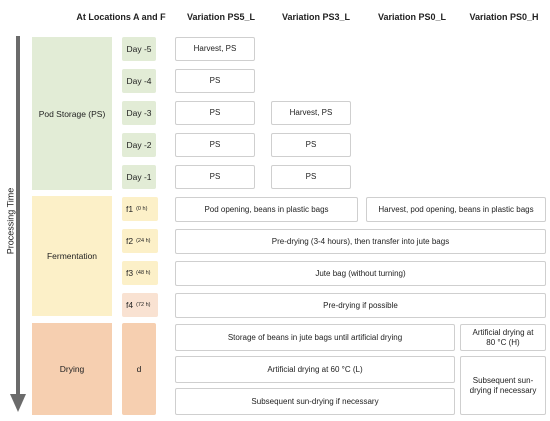 This screenshot has width=550, height=421. I want to click on ferment-day-f1-hours: (0 h), so click(142, 209).